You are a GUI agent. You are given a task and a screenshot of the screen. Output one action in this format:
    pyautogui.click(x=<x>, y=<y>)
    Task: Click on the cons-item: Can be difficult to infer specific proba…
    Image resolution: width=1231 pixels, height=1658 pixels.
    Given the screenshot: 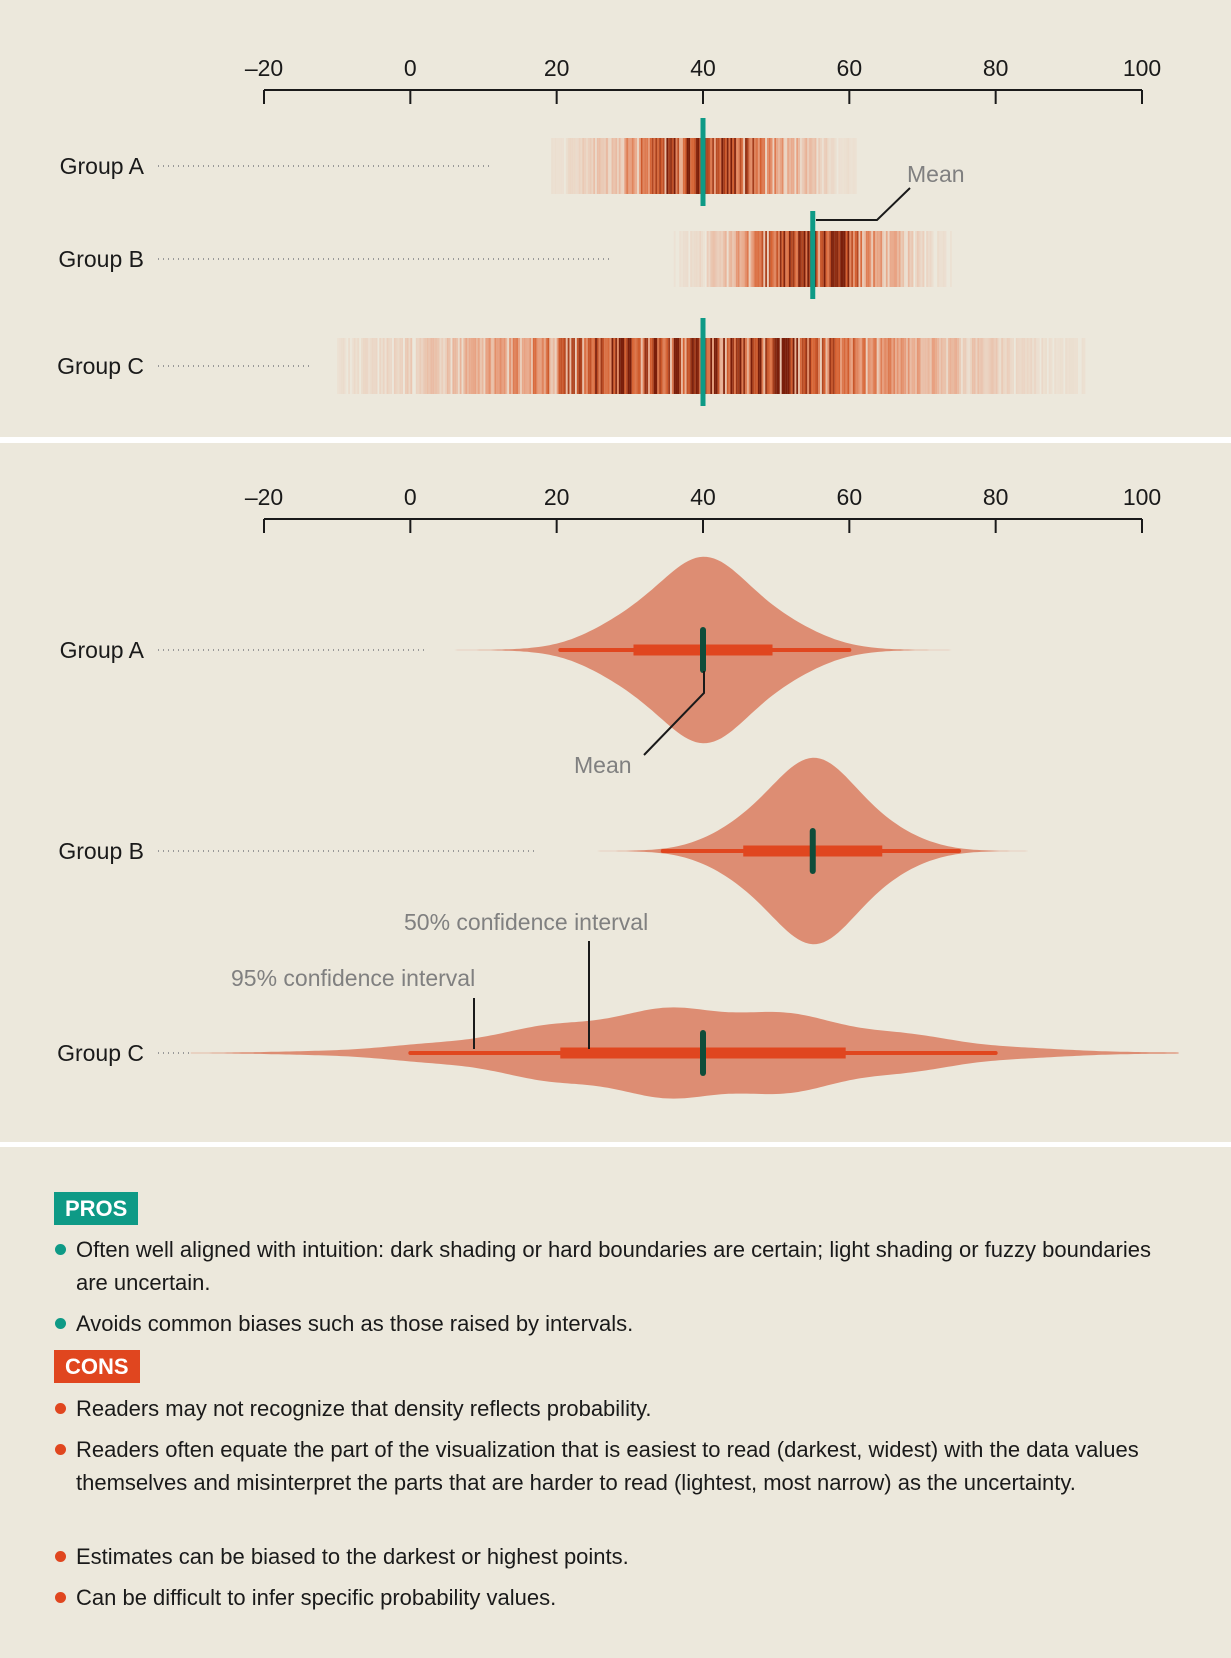 What is the action you would take?
    pyautogui.click(x=620, y=1597)
    